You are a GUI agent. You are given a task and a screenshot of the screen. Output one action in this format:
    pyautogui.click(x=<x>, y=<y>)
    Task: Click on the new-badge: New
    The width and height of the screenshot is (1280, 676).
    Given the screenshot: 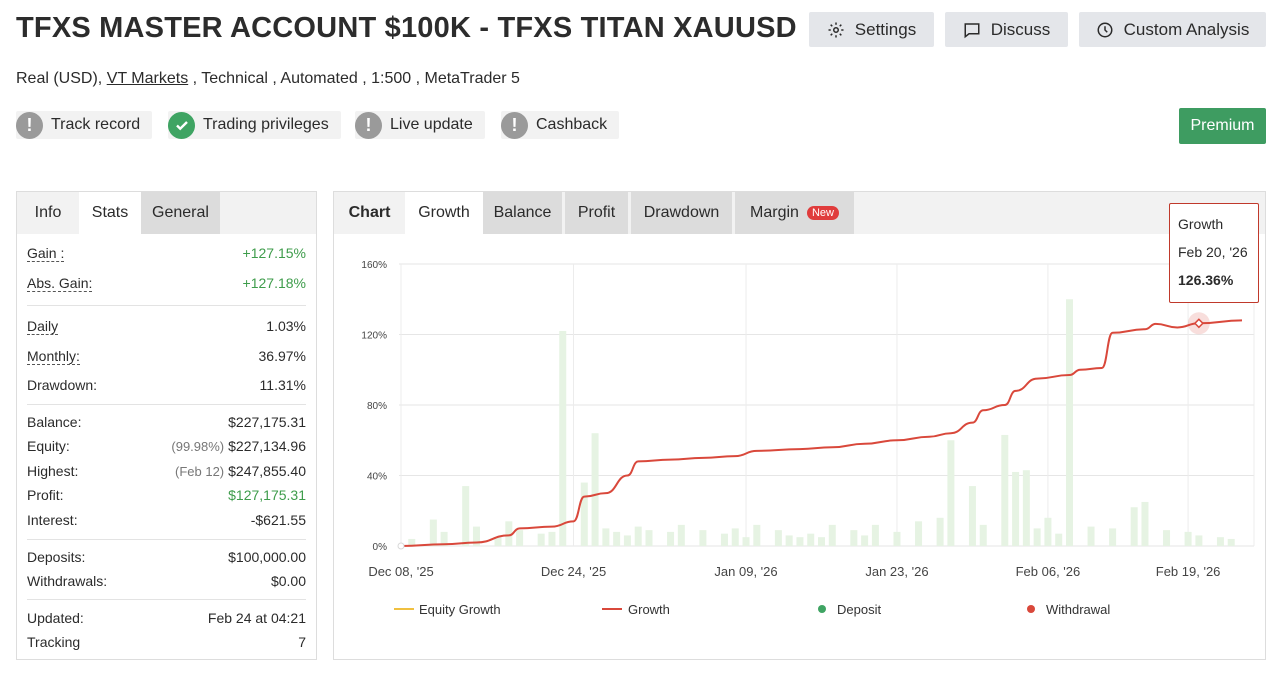 What is the action you would take?
    pyautogui.click(x=822, y=213)
    